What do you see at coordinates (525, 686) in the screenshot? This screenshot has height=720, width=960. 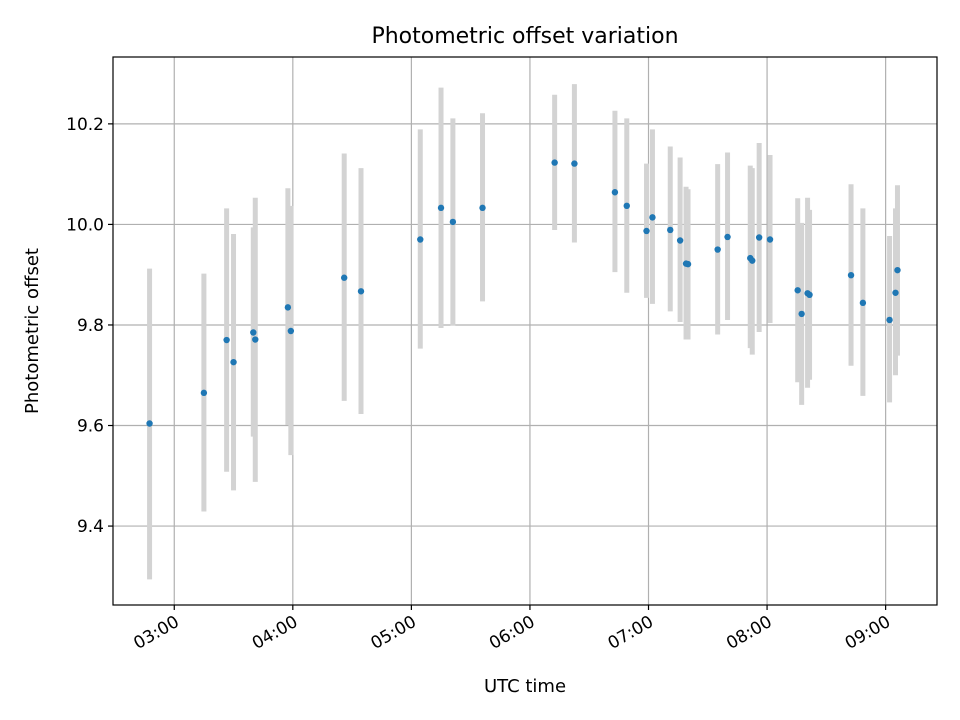 I see `x-axis-label: UTC time` at bounding box center [525, 686].